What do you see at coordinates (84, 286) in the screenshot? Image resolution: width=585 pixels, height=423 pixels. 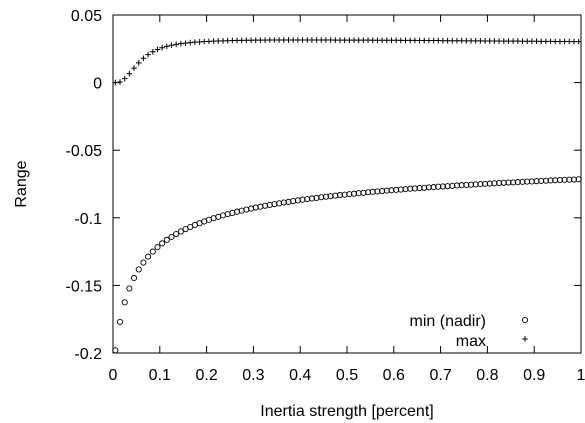 I see `y-tick-label: -0.15` at bounding box center [84, 286].